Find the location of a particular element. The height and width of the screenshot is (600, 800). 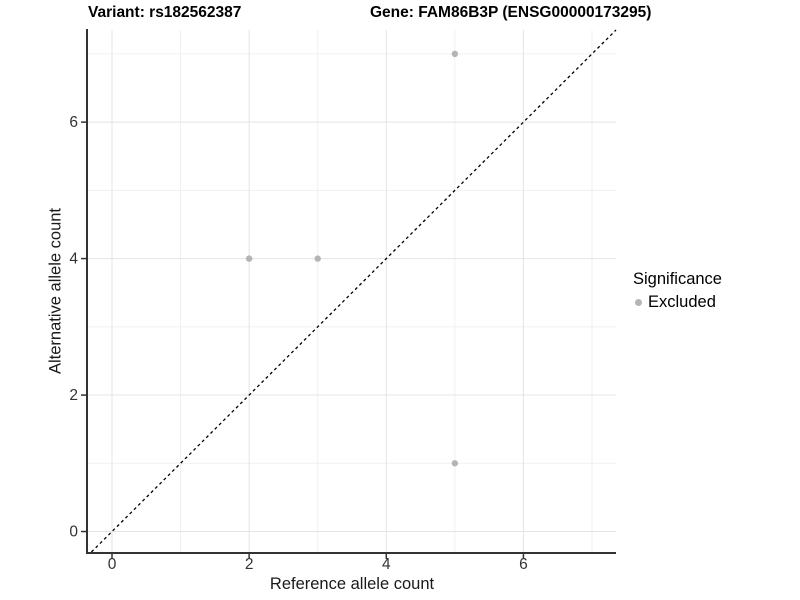

legend-item-excluded: Excluded is located at coordinates (677, 302).